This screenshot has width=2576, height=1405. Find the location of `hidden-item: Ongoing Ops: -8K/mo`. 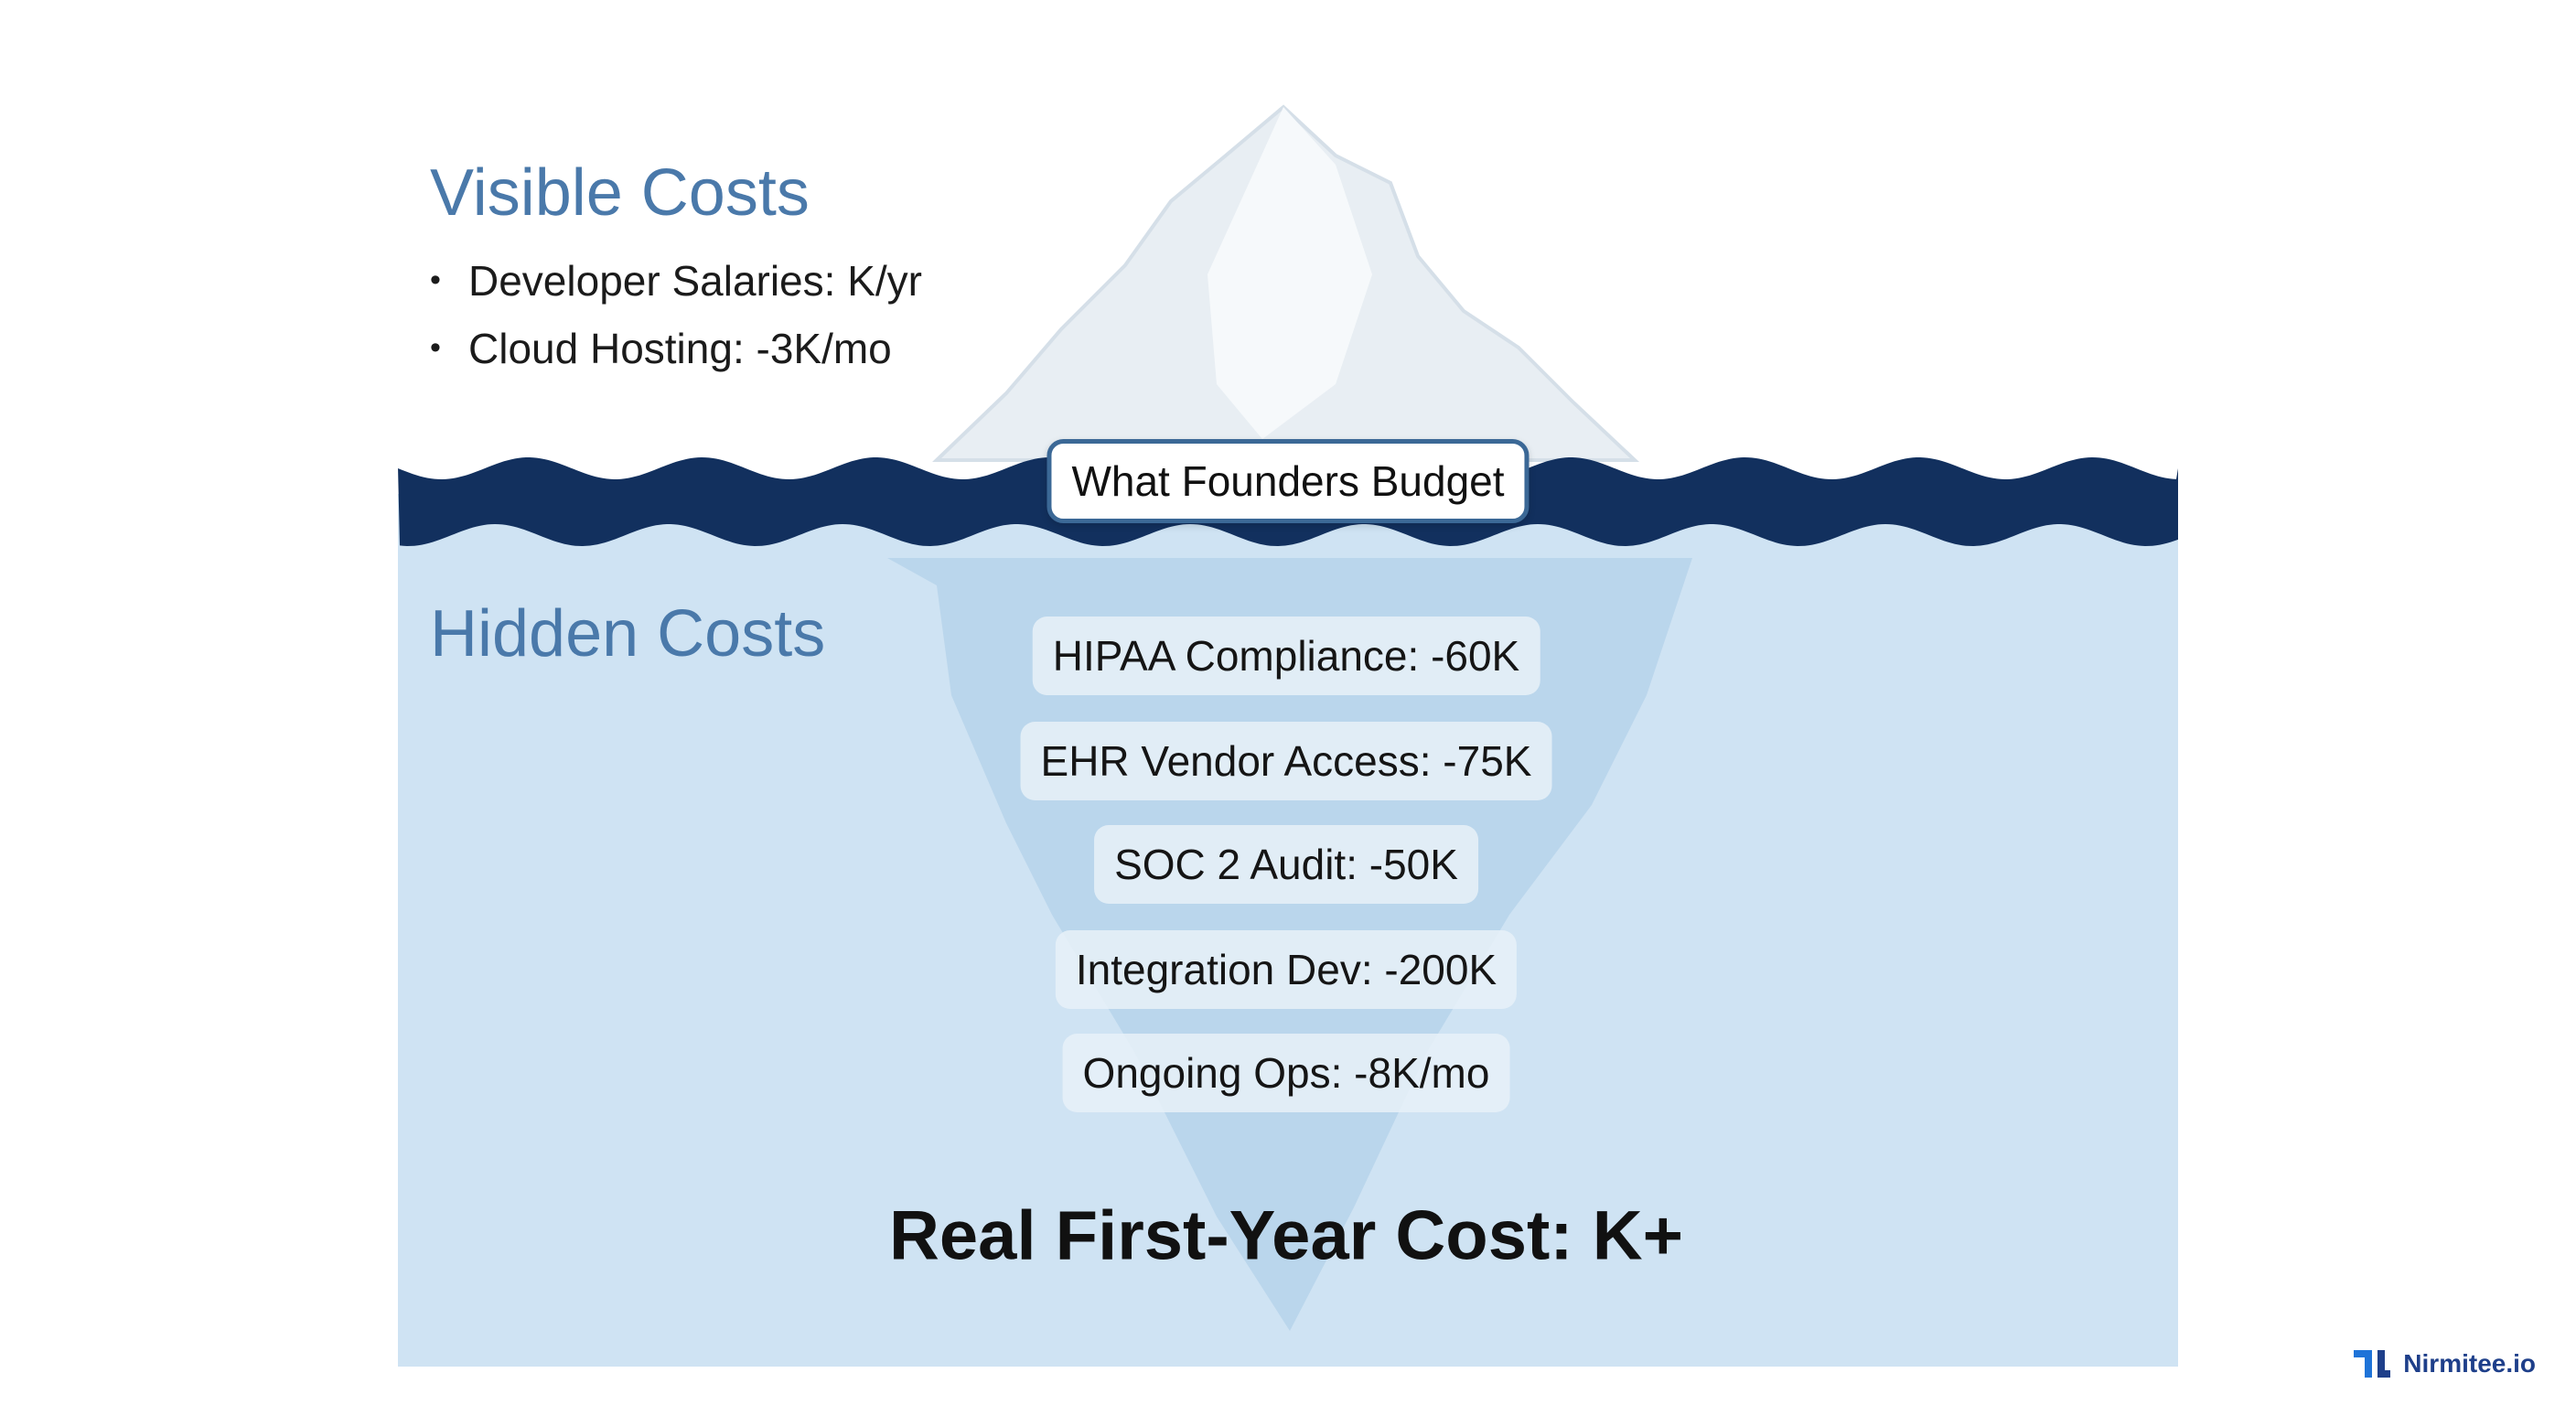

hidden-item: Ongoing Ops: -8K/mo is located at coordinates (1286, 1073).